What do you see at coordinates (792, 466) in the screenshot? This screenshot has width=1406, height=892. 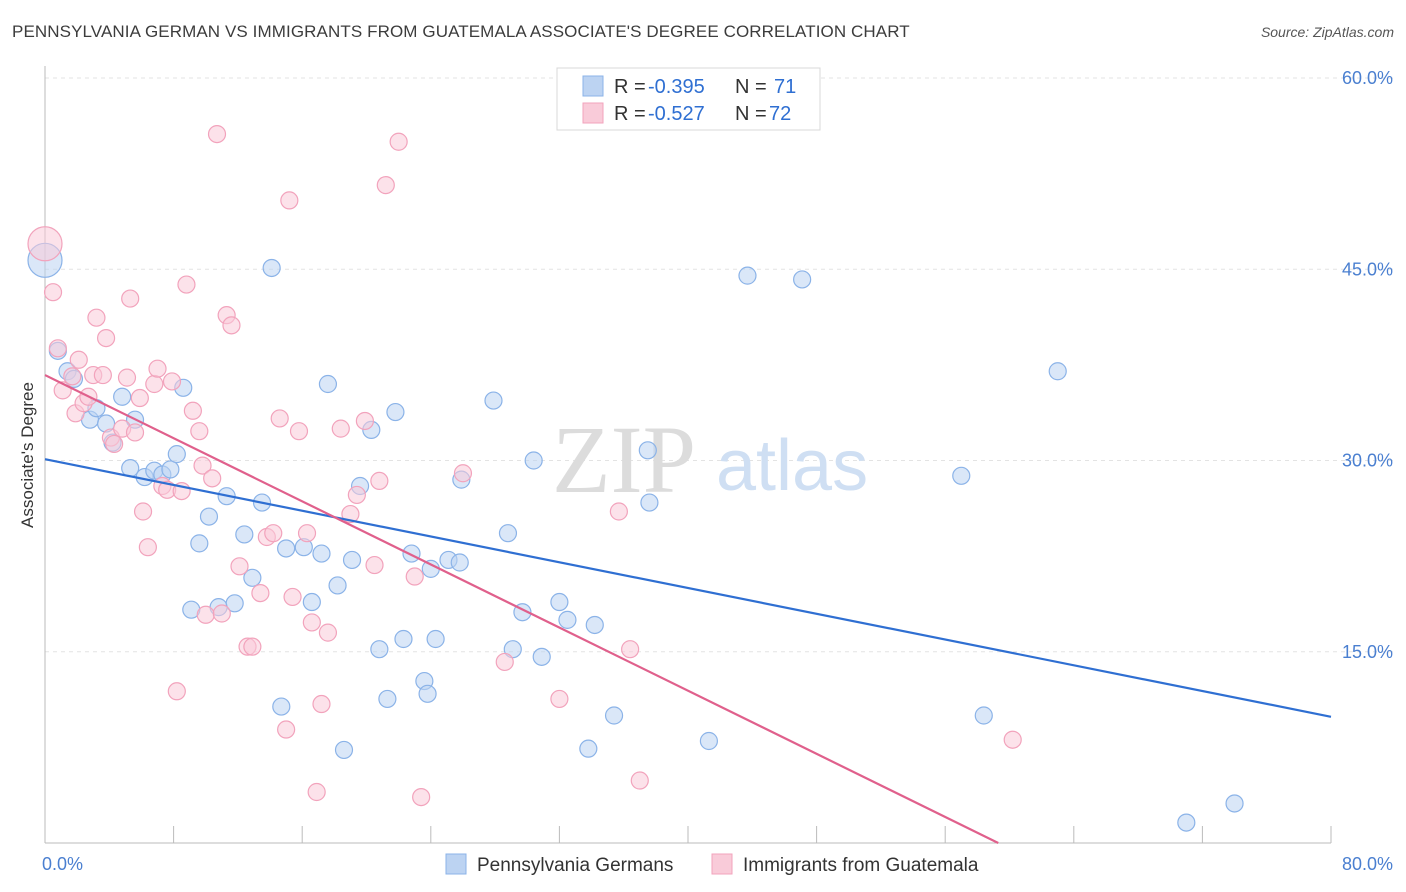 I see `watermark-atlas: atlas` at bounding box center [792, 466].